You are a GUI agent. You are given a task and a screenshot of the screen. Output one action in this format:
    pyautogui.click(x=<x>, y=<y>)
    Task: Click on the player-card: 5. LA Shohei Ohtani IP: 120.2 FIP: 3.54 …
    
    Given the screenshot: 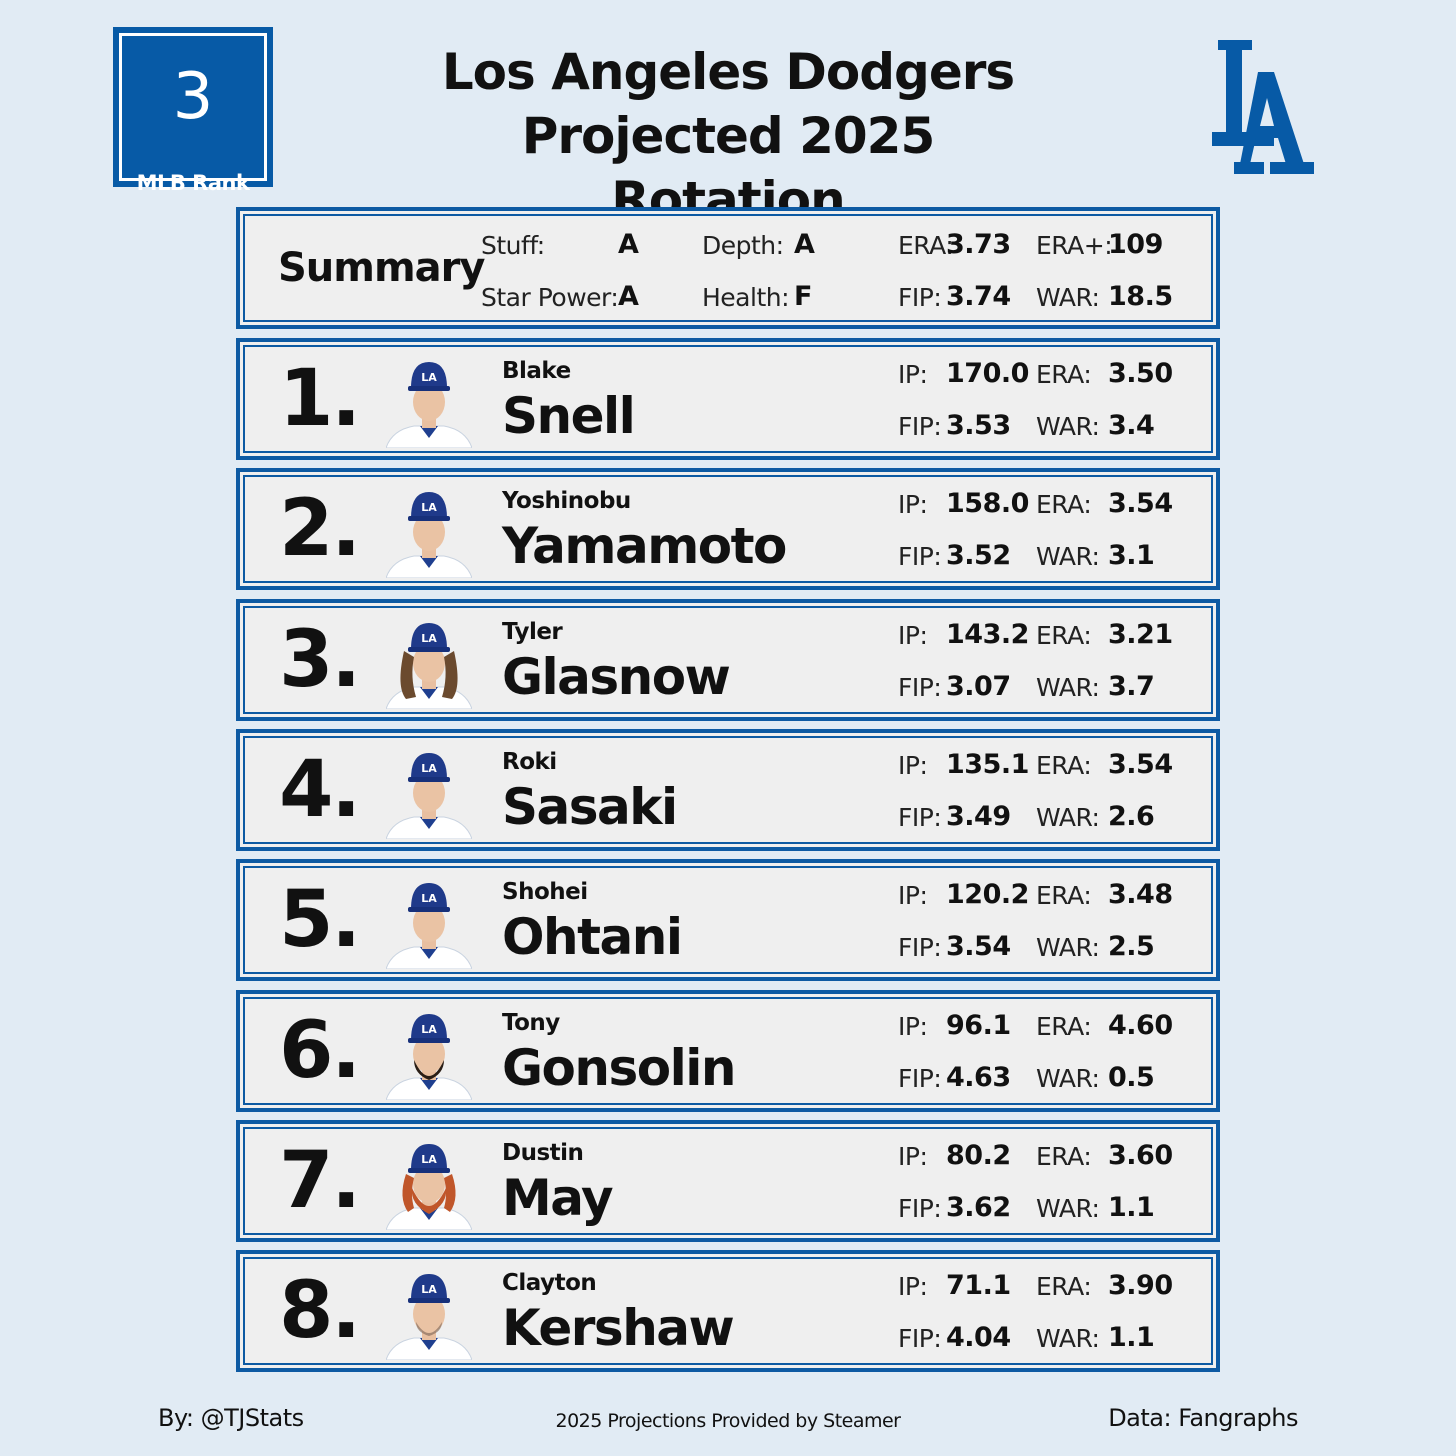 What is the action you would take?
    pyautogui.click(x=728, y=920)
    